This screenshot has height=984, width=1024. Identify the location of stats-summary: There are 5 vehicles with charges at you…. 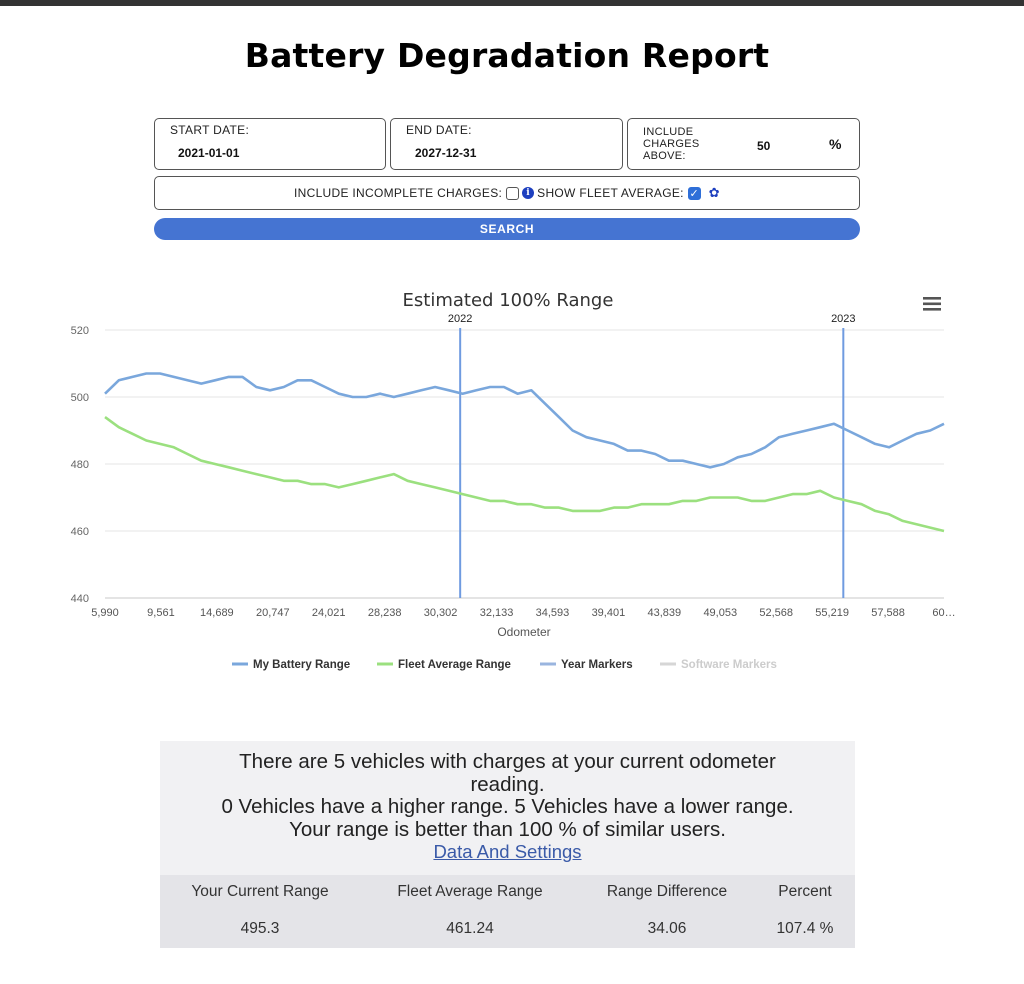
(507, 807).